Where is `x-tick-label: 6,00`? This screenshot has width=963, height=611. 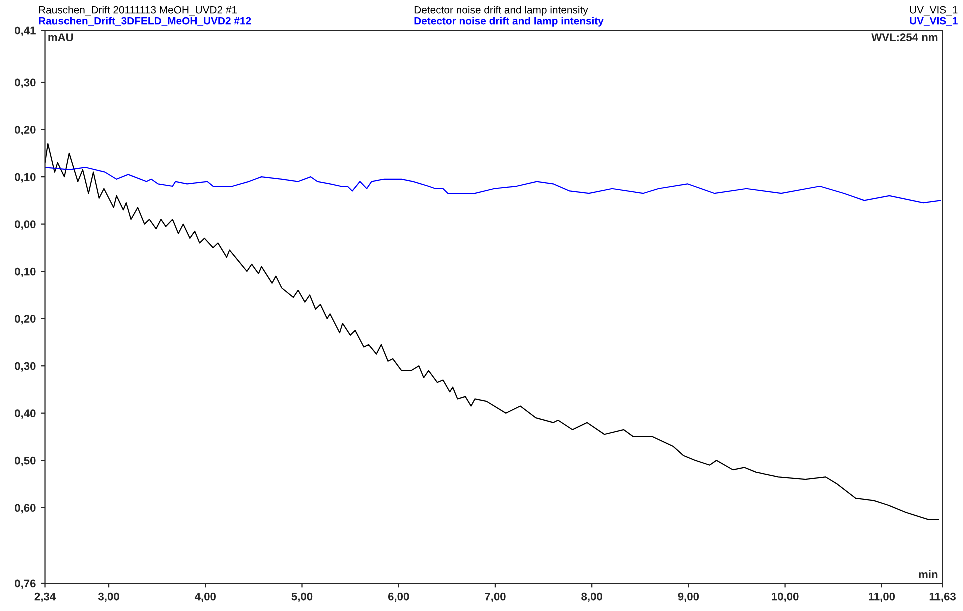 x-tick-label: 6,00 is located at coordinates (399, 597).